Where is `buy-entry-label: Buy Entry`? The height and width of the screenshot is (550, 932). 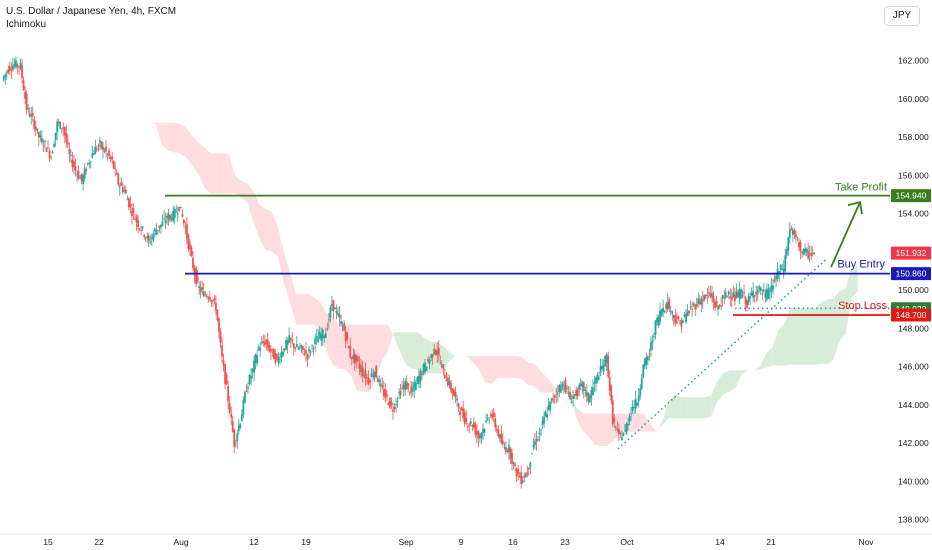
buy-entry-label: Buy Entry is located at coordinates (861, 265).